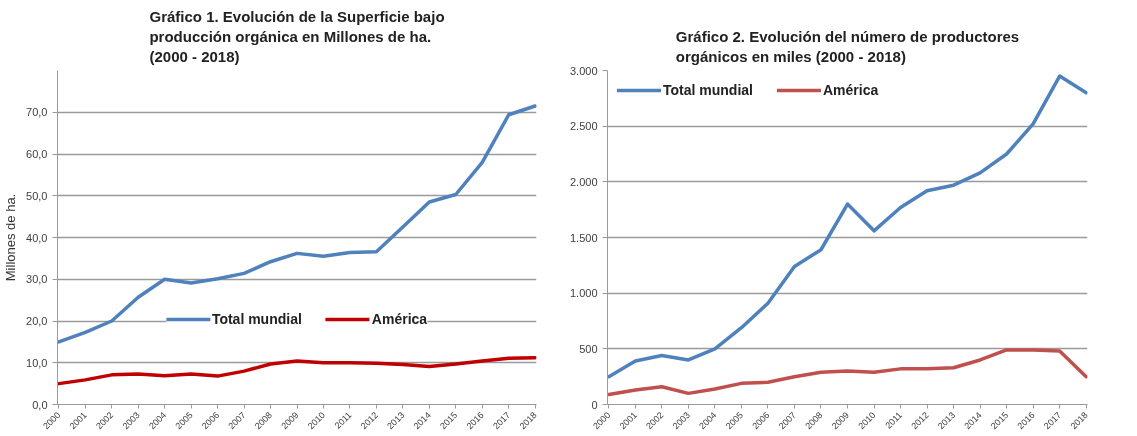 Image resolution: width=1137 pixels, height=436 pixels. What do you see at coordinates (11, 237) in the screenshot?
I see `y-axis-title: Millones de ha.` at bounding box center [11, 237].